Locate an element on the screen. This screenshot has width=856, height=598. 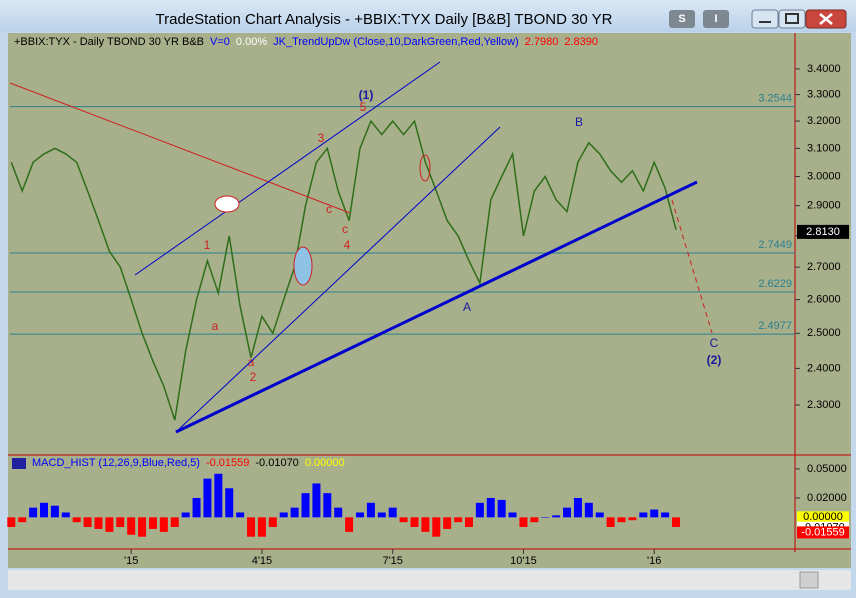
wave-label: 1 is located at coordinates (207, 245).